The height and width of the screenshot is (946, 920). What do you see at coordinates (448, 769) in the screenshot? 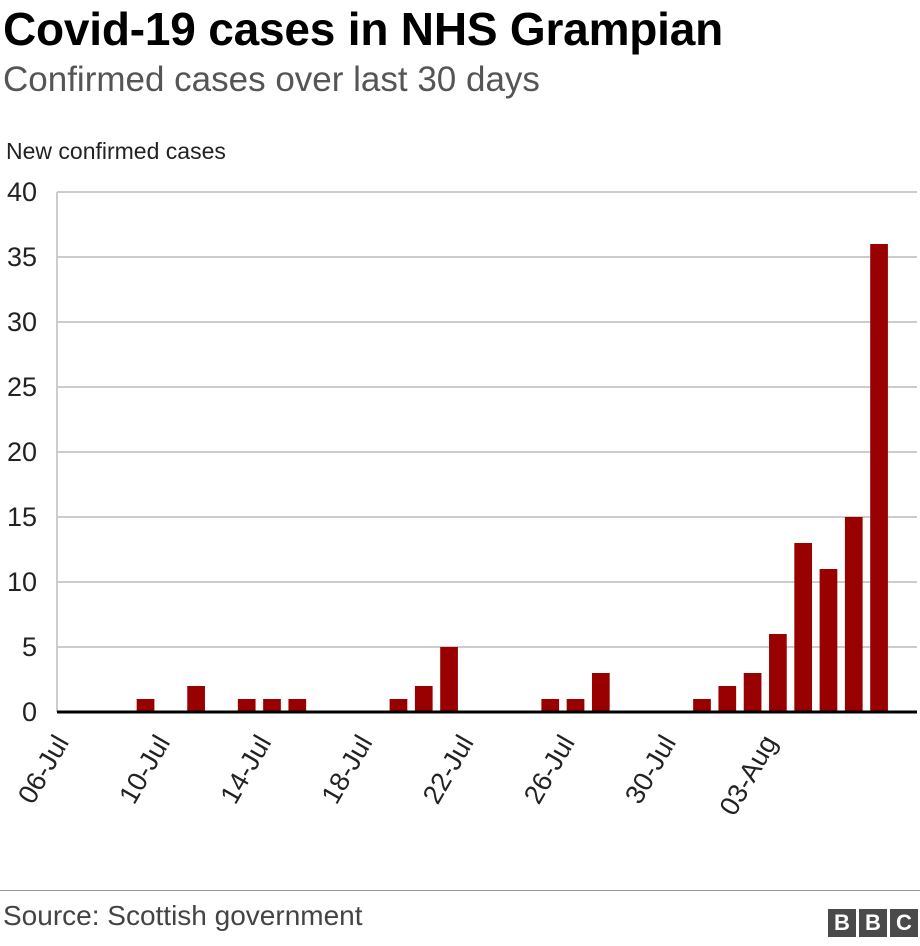
I see `x-tick-label: 22-Jul` at bounding box center [448, 769].